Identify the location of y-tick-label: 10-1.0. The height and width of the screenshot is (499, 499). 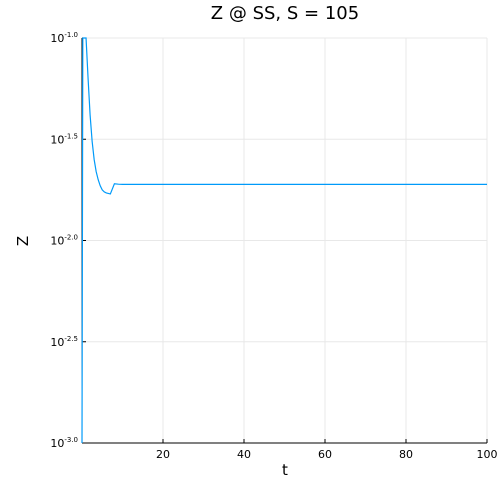
(64, 38).